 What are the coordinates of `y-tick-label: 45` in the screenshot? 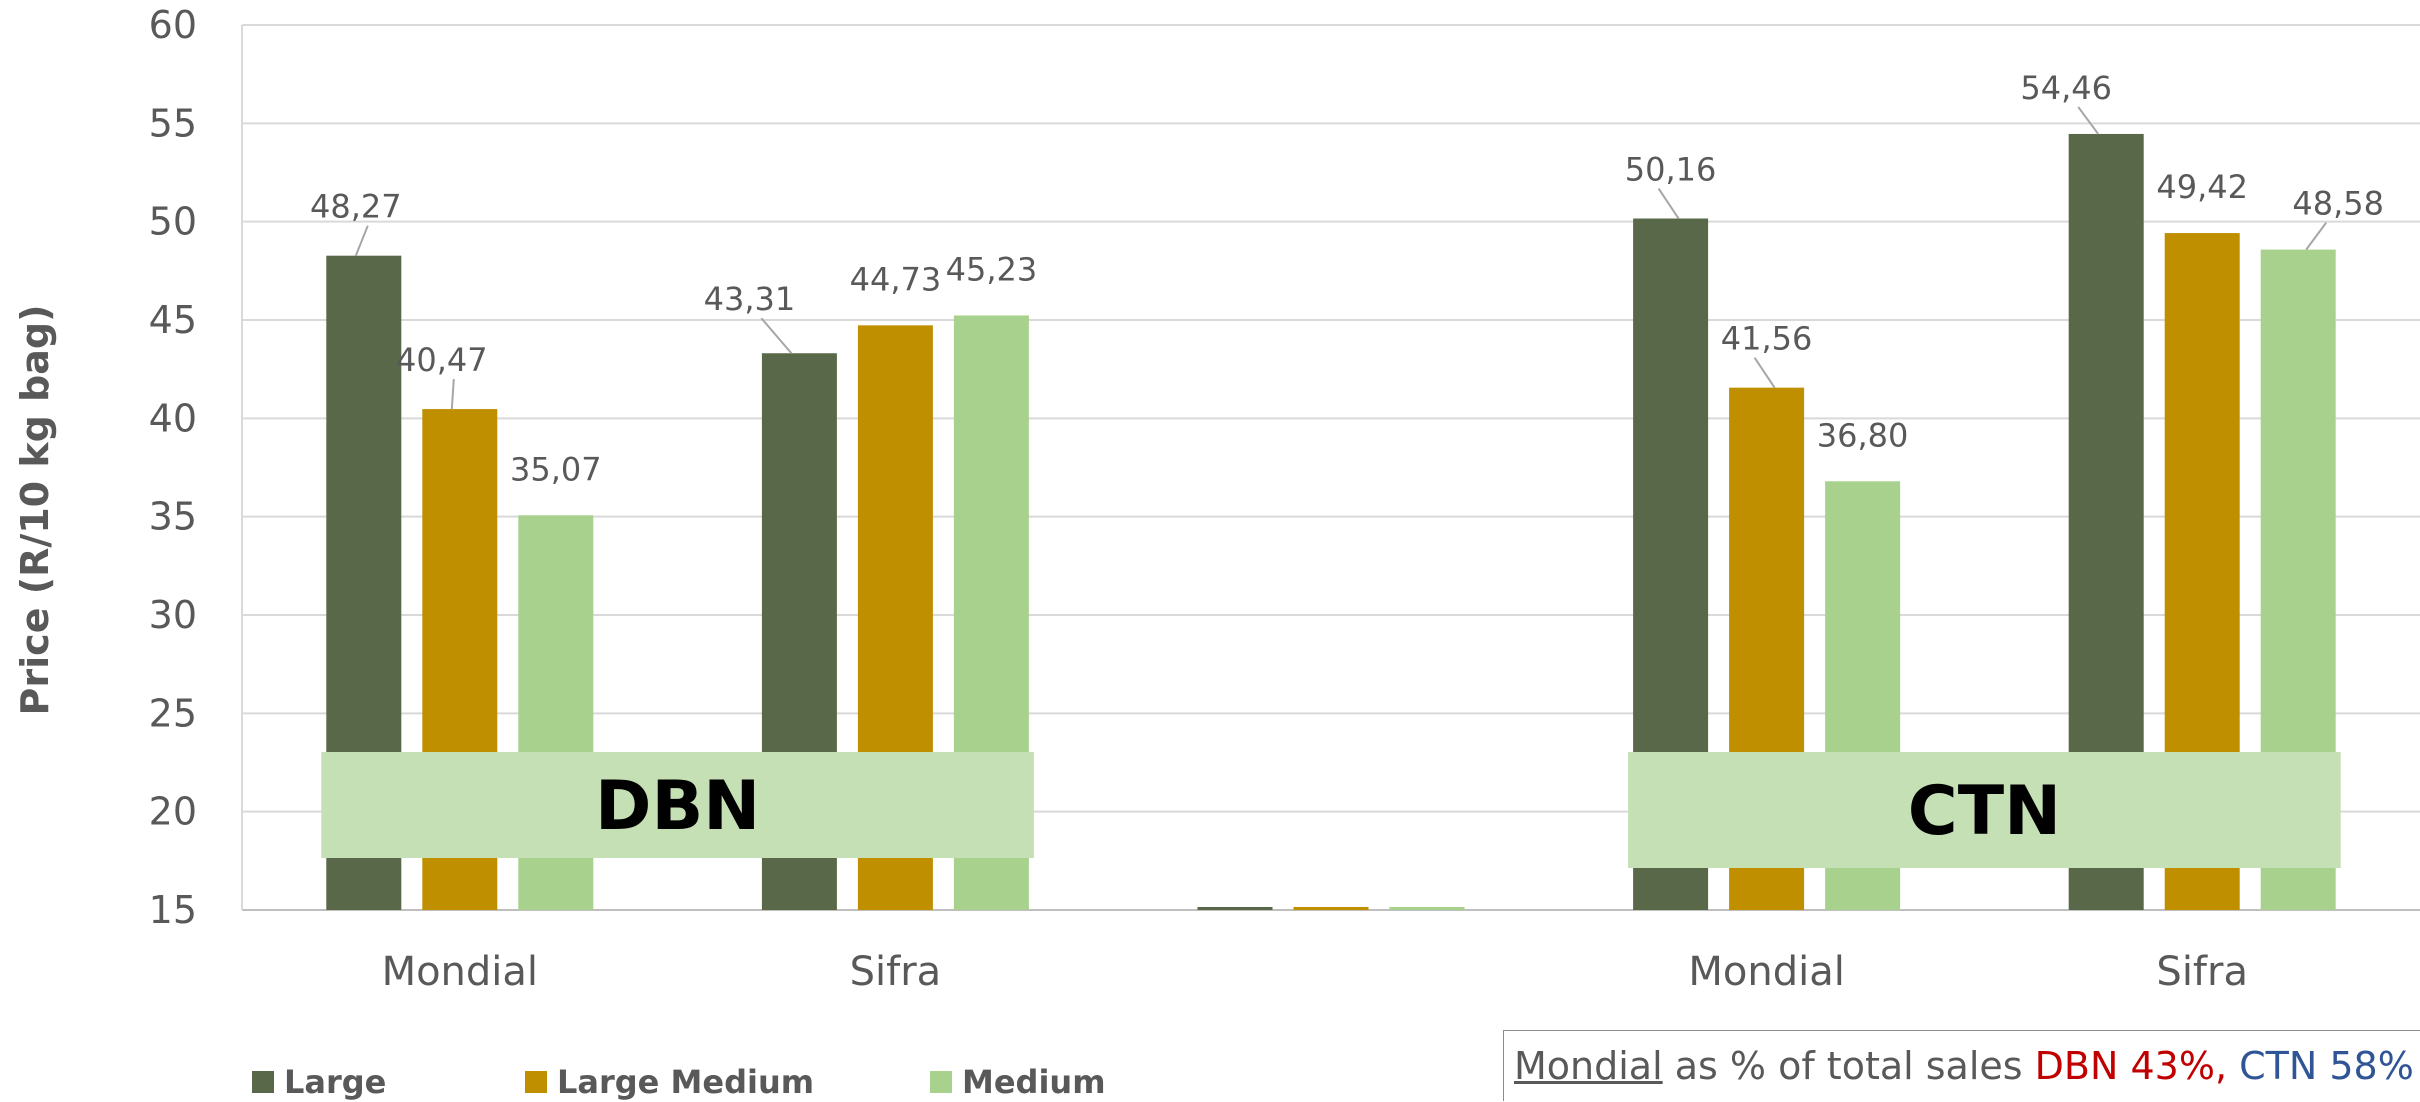 It's located at (173, 320).